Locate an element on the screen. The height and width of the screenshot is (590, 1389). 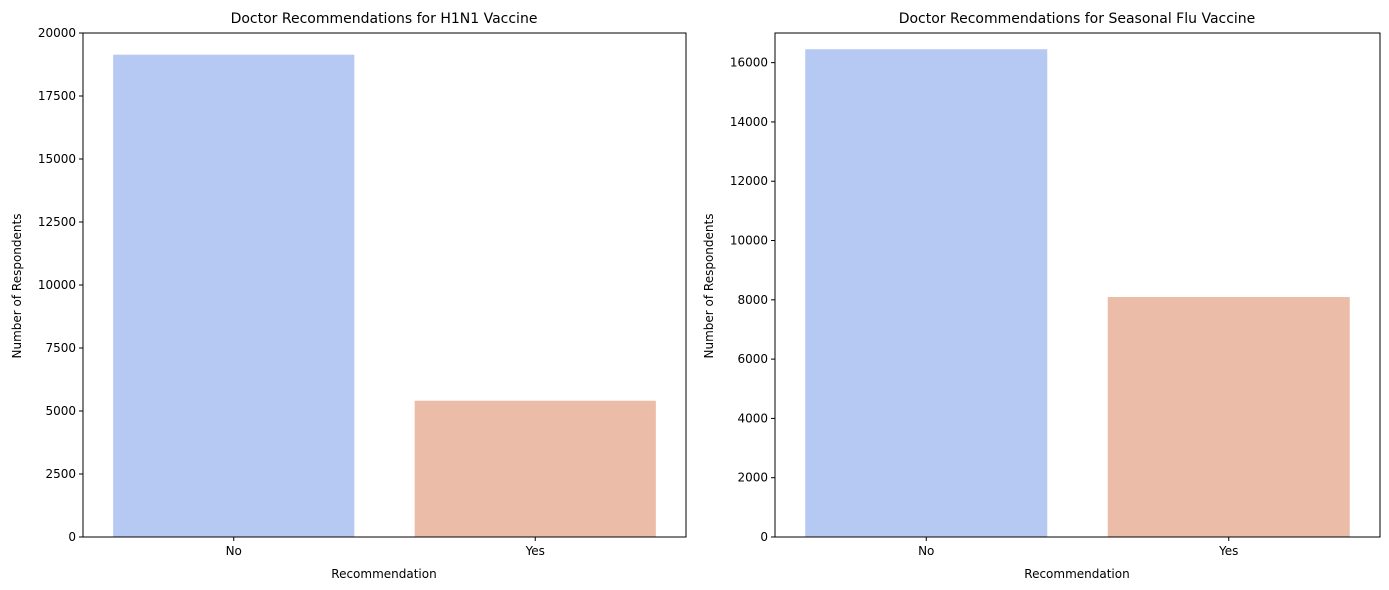
y-tick-label: 15000 is located at coordinates (57, 159).